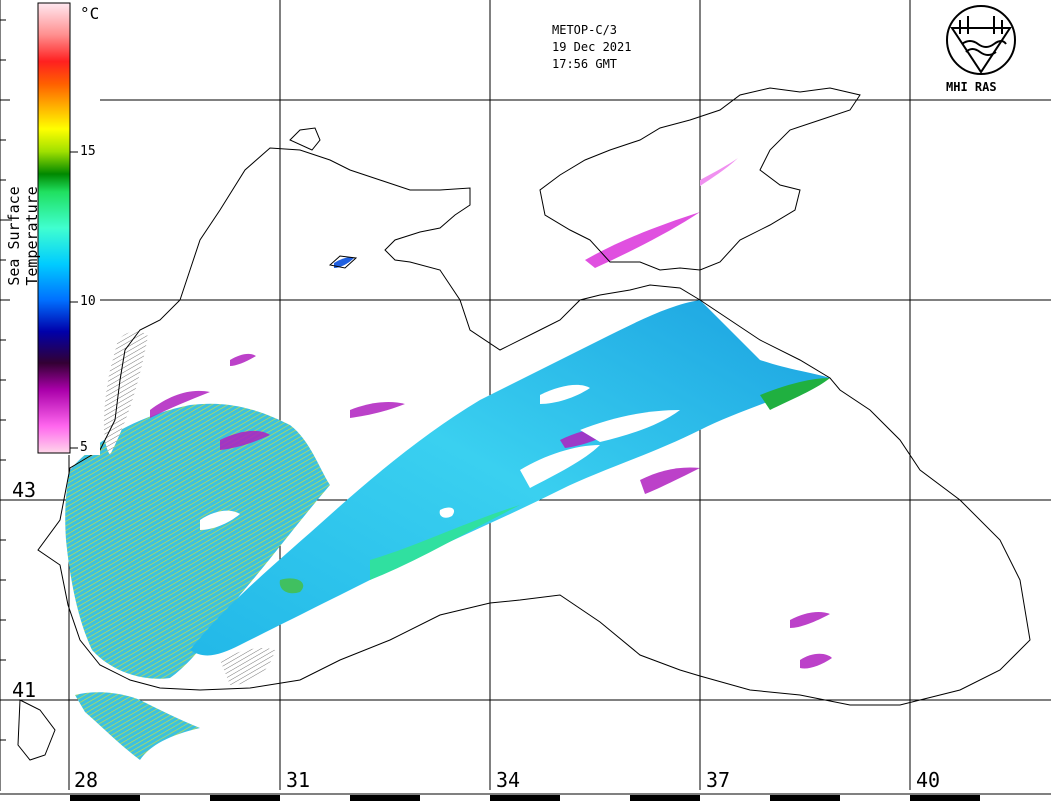  What do you see at coordinates (971, 87) in the screenshot?
I see `logo-text: MHI RAS` at bounding box center [971, 87].